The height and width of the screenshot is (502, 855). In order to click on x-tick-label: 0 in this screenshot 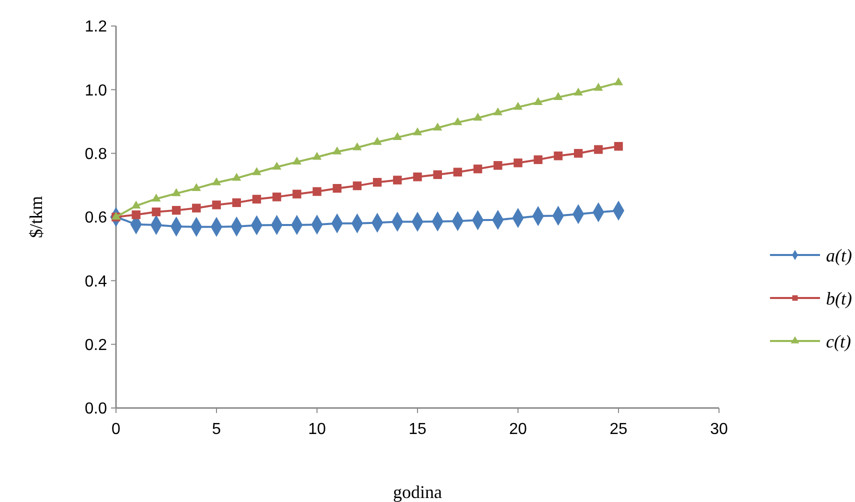, I will do `click(116, 429)`.